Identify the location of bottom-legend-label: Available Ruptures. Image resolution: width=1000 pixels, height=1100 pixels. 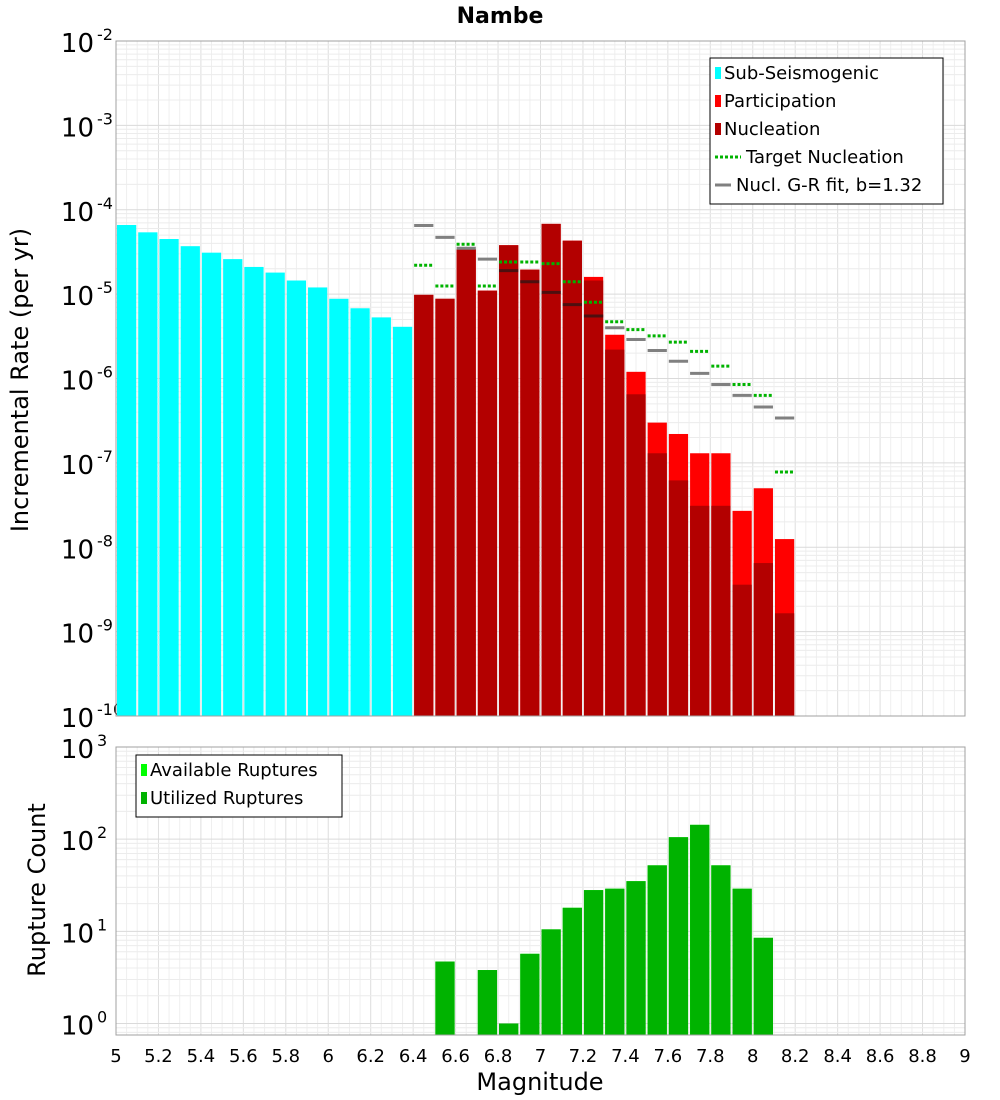
(234, 770).